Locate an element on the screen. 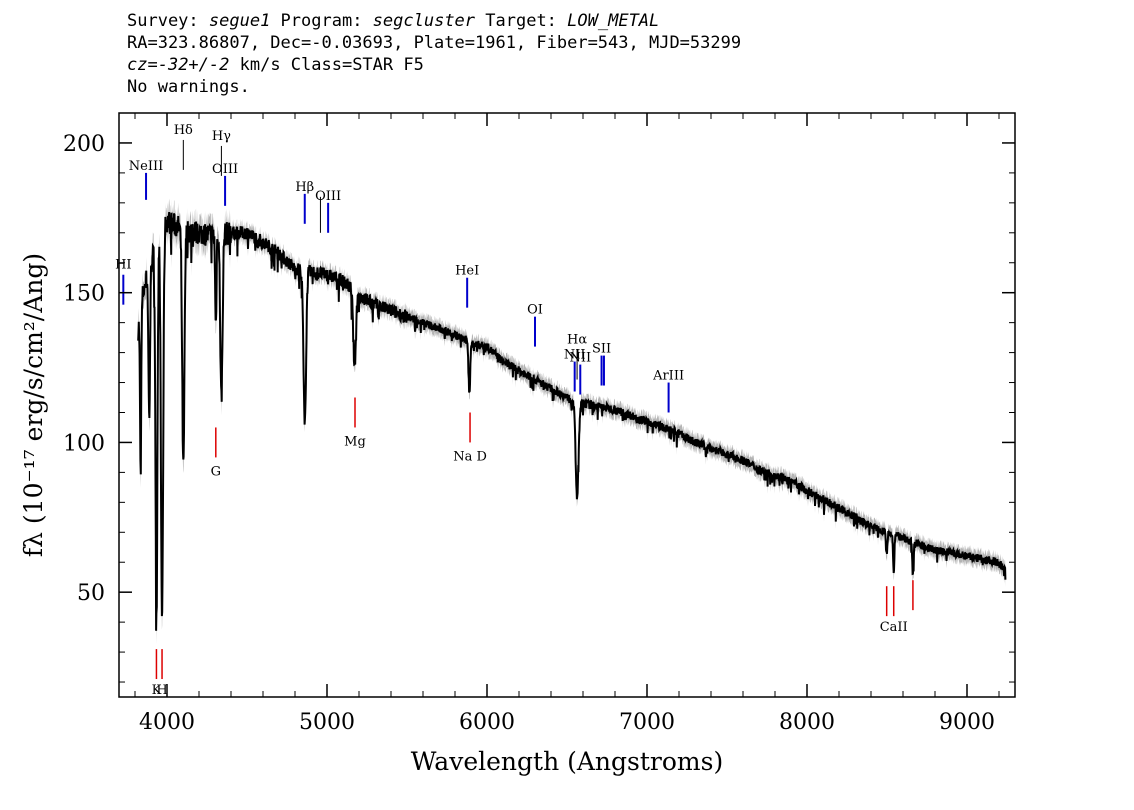  cz-value: =-32+/-2 is located at coordinates (188, 65).